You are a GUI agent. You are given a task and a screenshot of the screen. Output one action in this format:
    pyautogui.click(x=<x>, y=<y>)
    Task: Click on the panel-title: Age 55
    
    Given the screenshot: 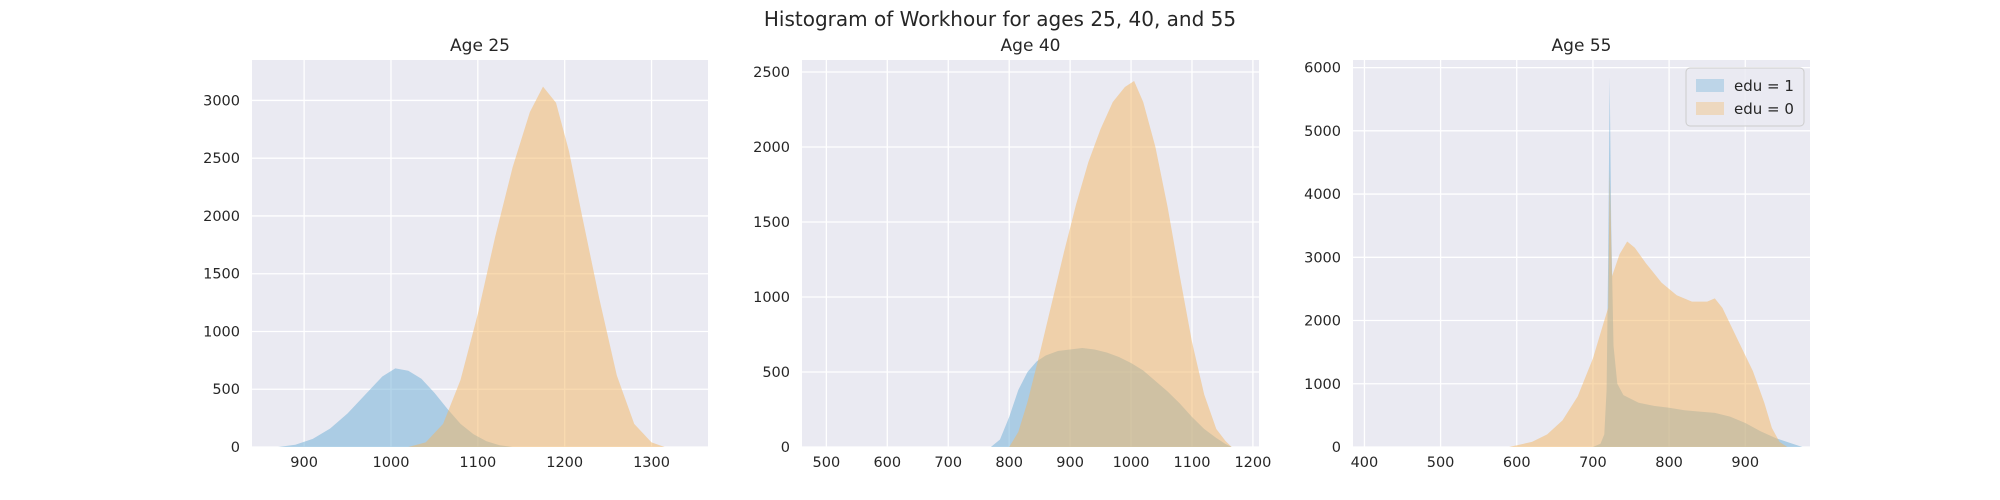 What is the action you would take?
    pyautogui.click(x=1582, y=46)
    